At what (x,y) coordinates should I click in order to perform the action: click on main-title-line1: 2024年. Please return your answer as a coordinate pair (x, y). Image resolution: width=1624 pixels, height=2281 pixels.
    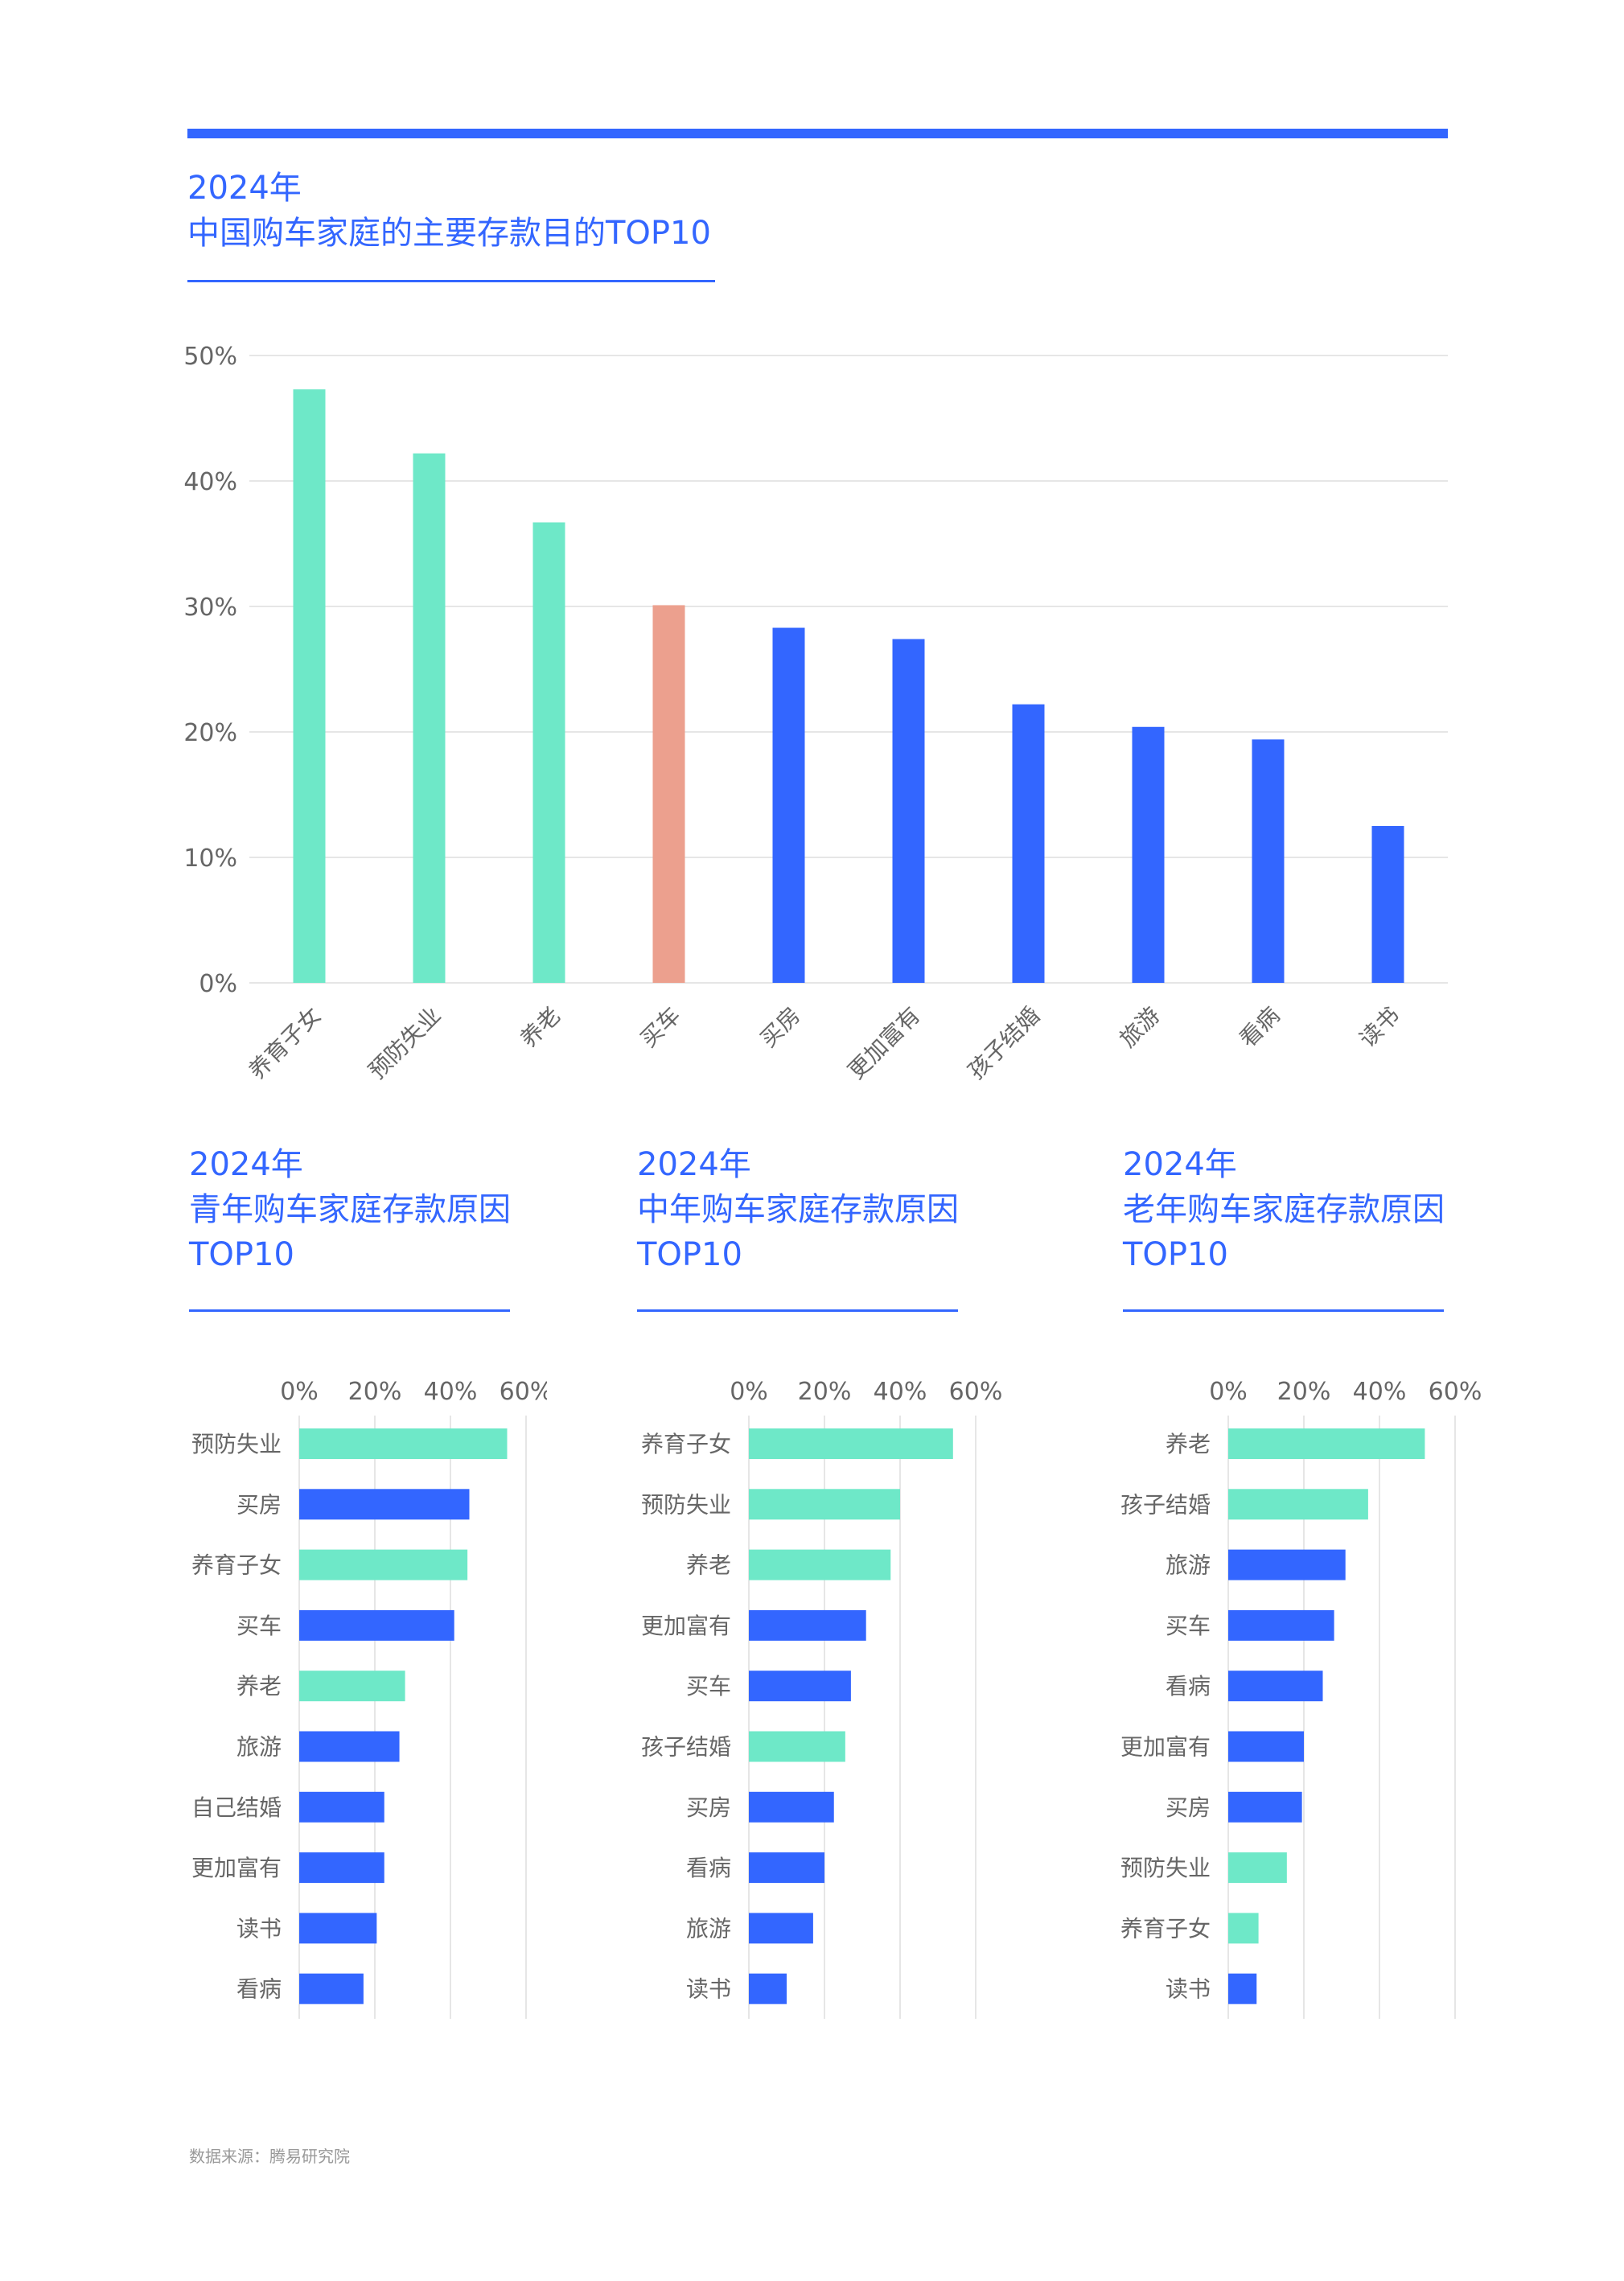
    Looking at the image, I should click on (245, 188).